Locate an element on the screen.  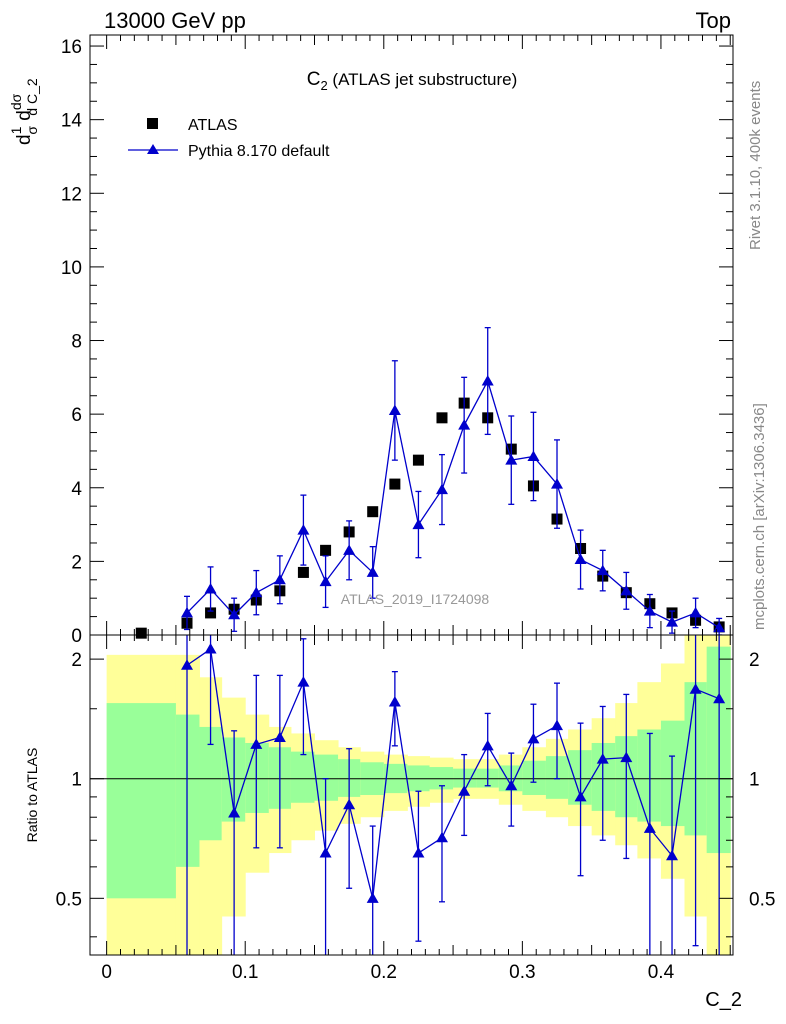
bottom-x-tick-label: 0.2 is located at coordinates (384, 972).